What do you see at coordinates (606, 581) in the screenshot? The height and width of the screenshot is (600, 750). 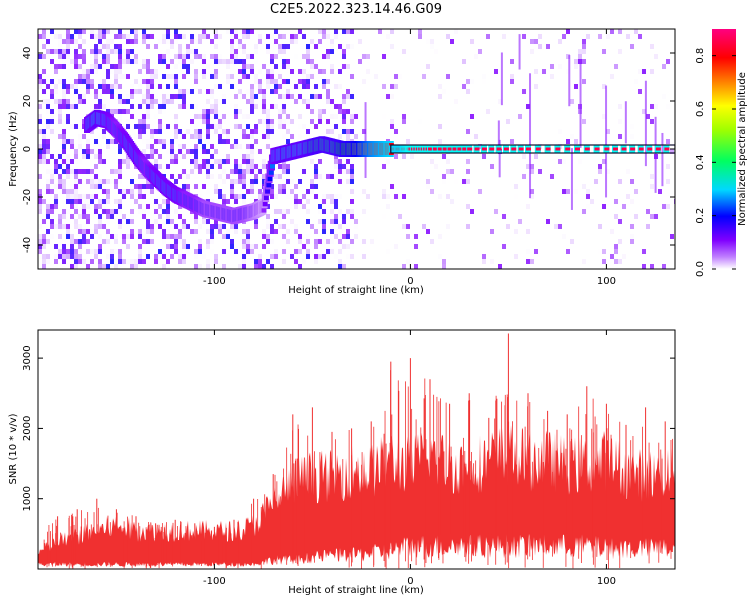 I see `x-tick-label: 100` at bounding box center [606, 581].